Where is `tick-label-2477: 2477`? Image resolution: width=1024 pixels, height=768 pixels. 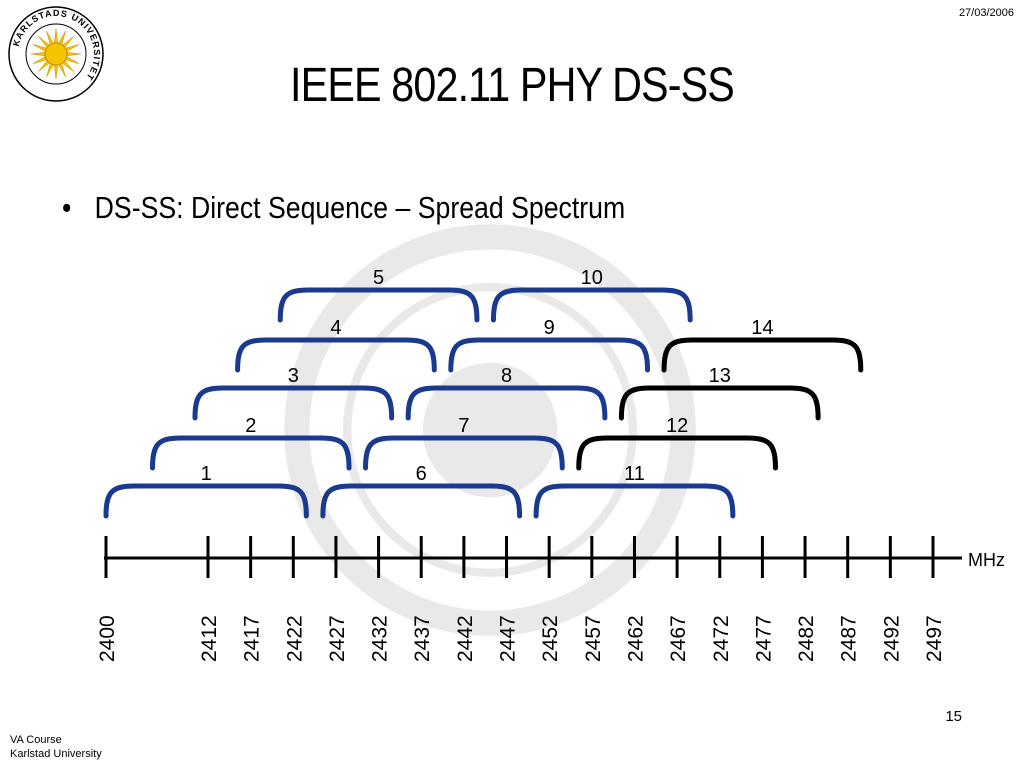 tick-label-2477: 2477 is located at coordinates (763, 638).